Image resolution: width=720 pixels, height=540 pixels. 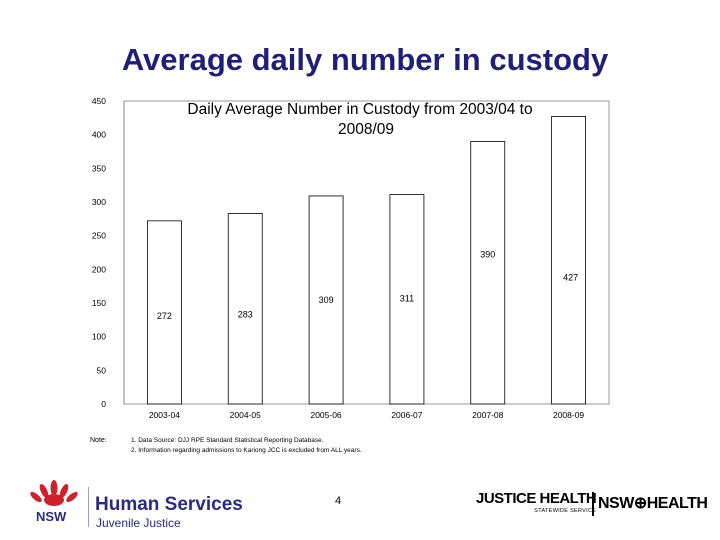 I want to click on justice-health-logo: JUSTICE HEALTH STATEWIDE SERVICE, so click(x=536, y=502).